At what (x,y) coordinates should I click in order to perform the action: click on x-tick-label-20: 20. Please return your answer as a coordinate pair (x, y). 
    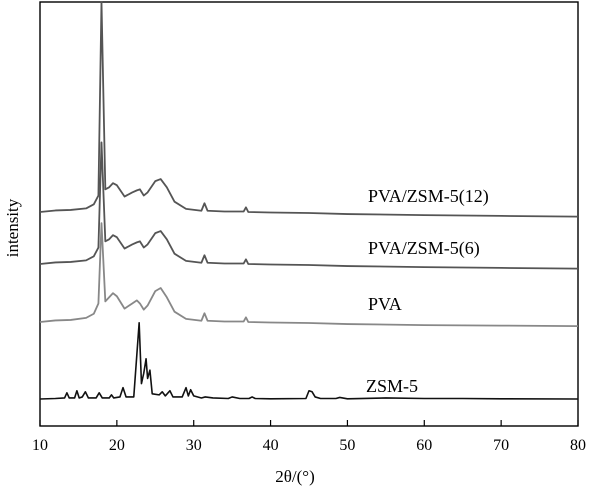
    Looking at the image, I should click on (117, 445).